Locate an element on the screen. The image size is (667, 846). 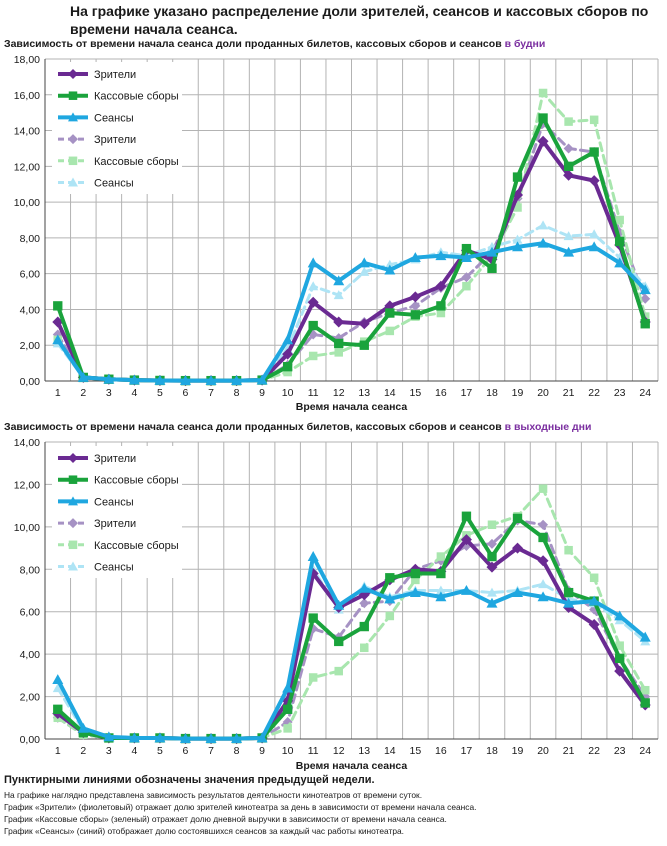
x-tick-label: 19 is located at coordinates (518, 393).